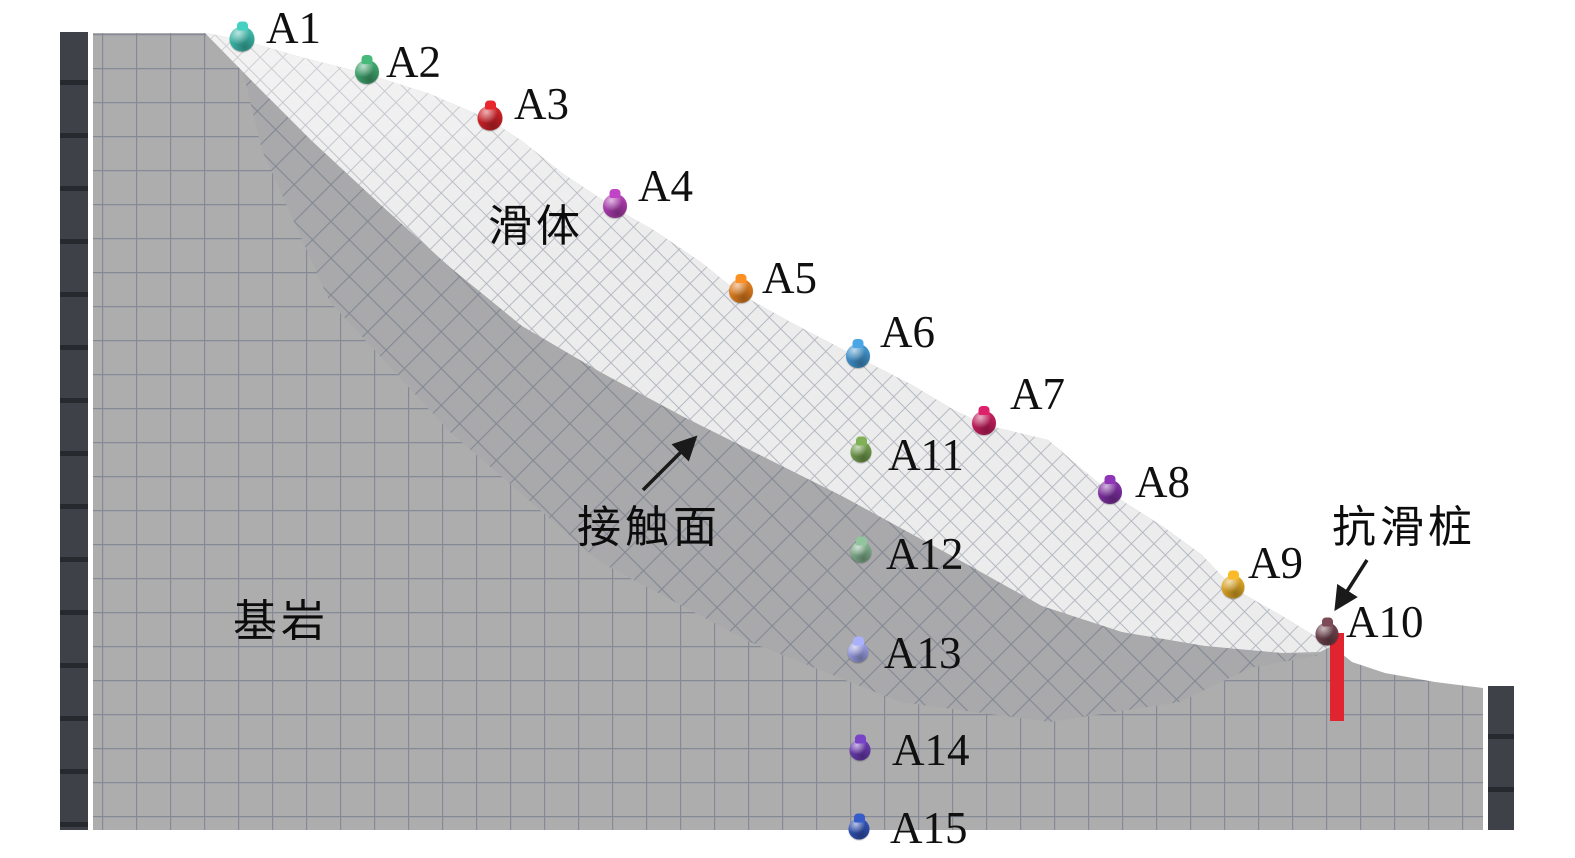 Image resolution: width=1575 pixels, height=858 pixels. Describe the element at coordinates (490, 118) in the screenshot. I see `monitor-point-a3` at that location.